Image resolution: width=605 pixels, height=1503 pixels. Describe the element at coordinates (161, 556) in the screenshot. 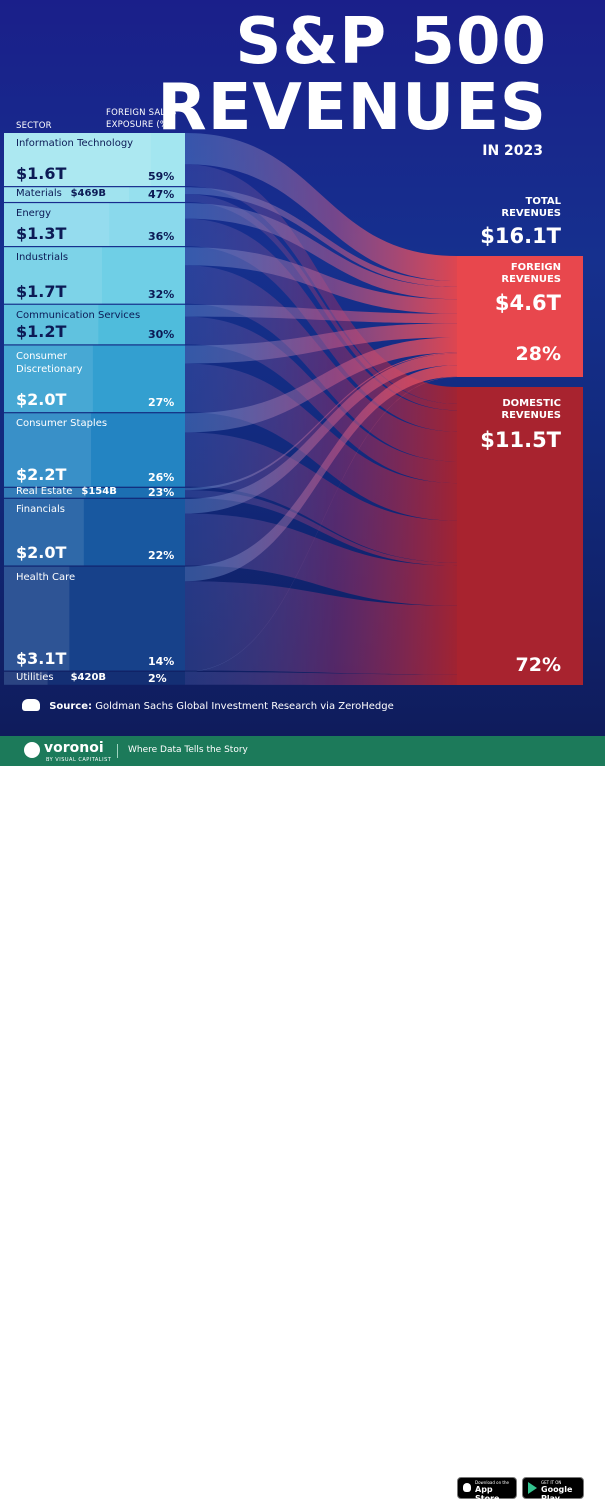

I see `sector-foreign-pct: 22%` at that location.